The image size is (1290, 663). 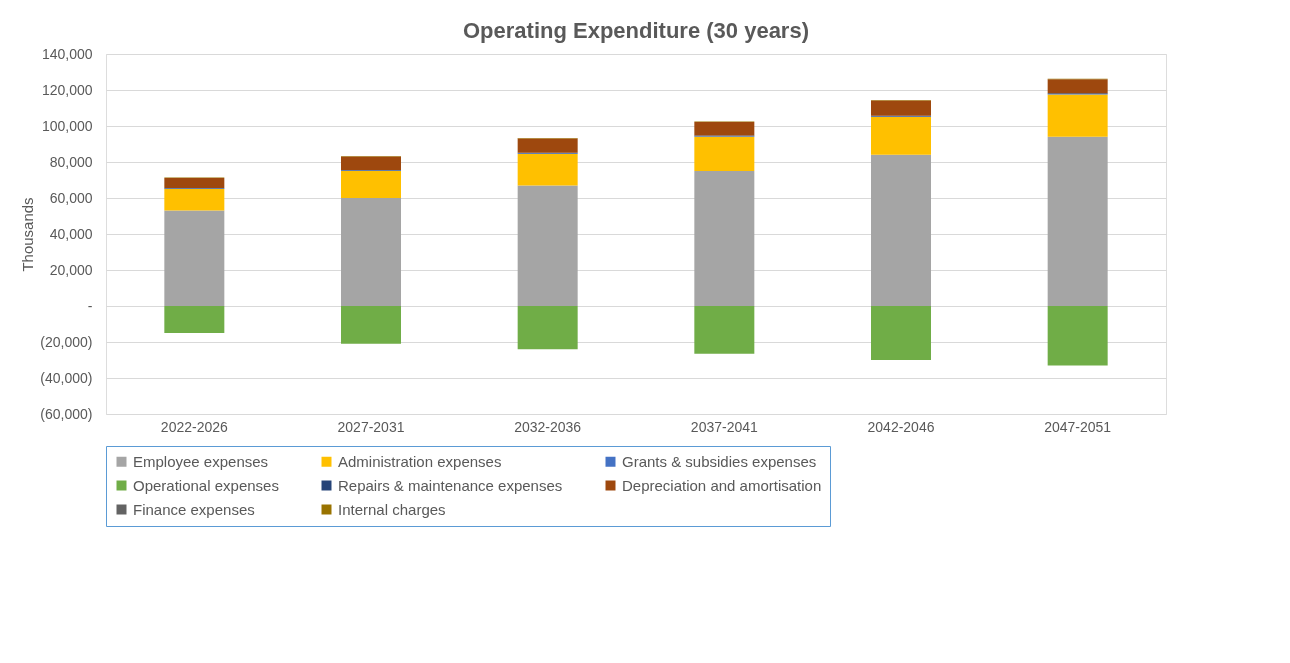 I want to click on legend-label: Internal charges, so click(x=392, y=509).